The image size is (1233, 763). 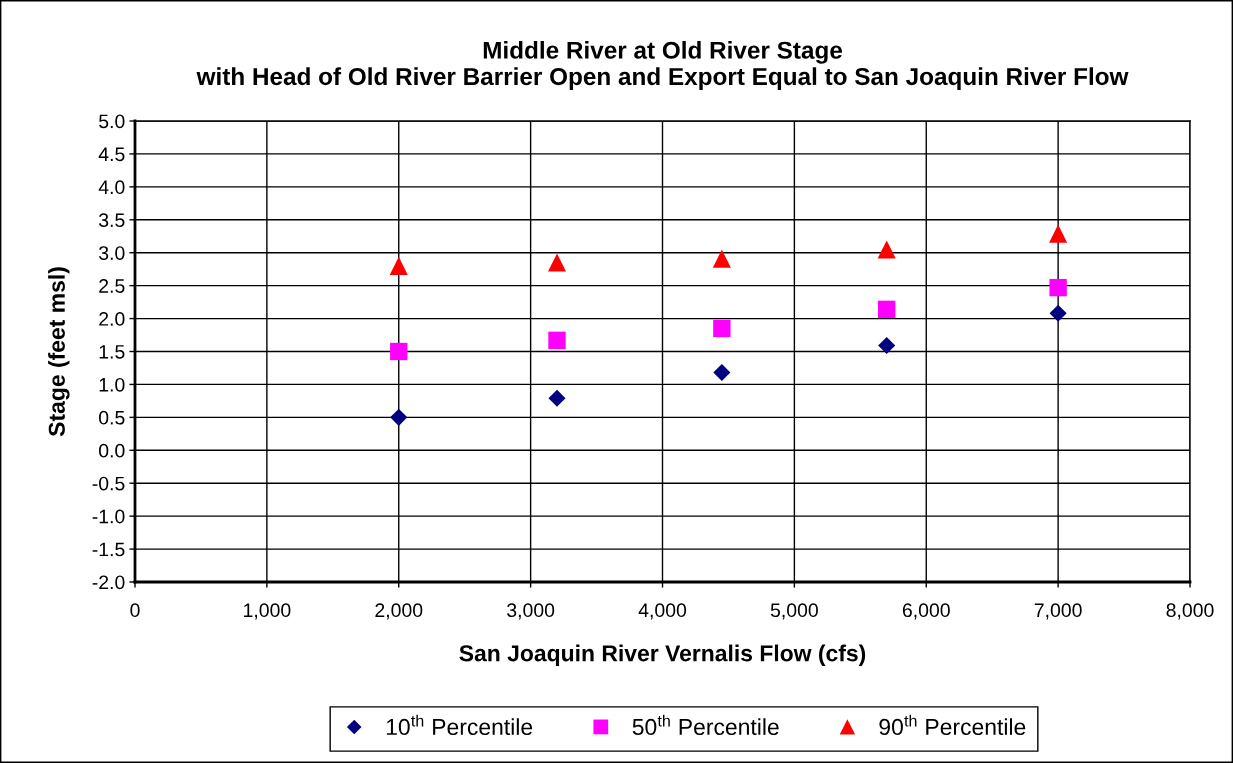 I want to click on y-tick-label: -0.5, so click(x=108, y=483).